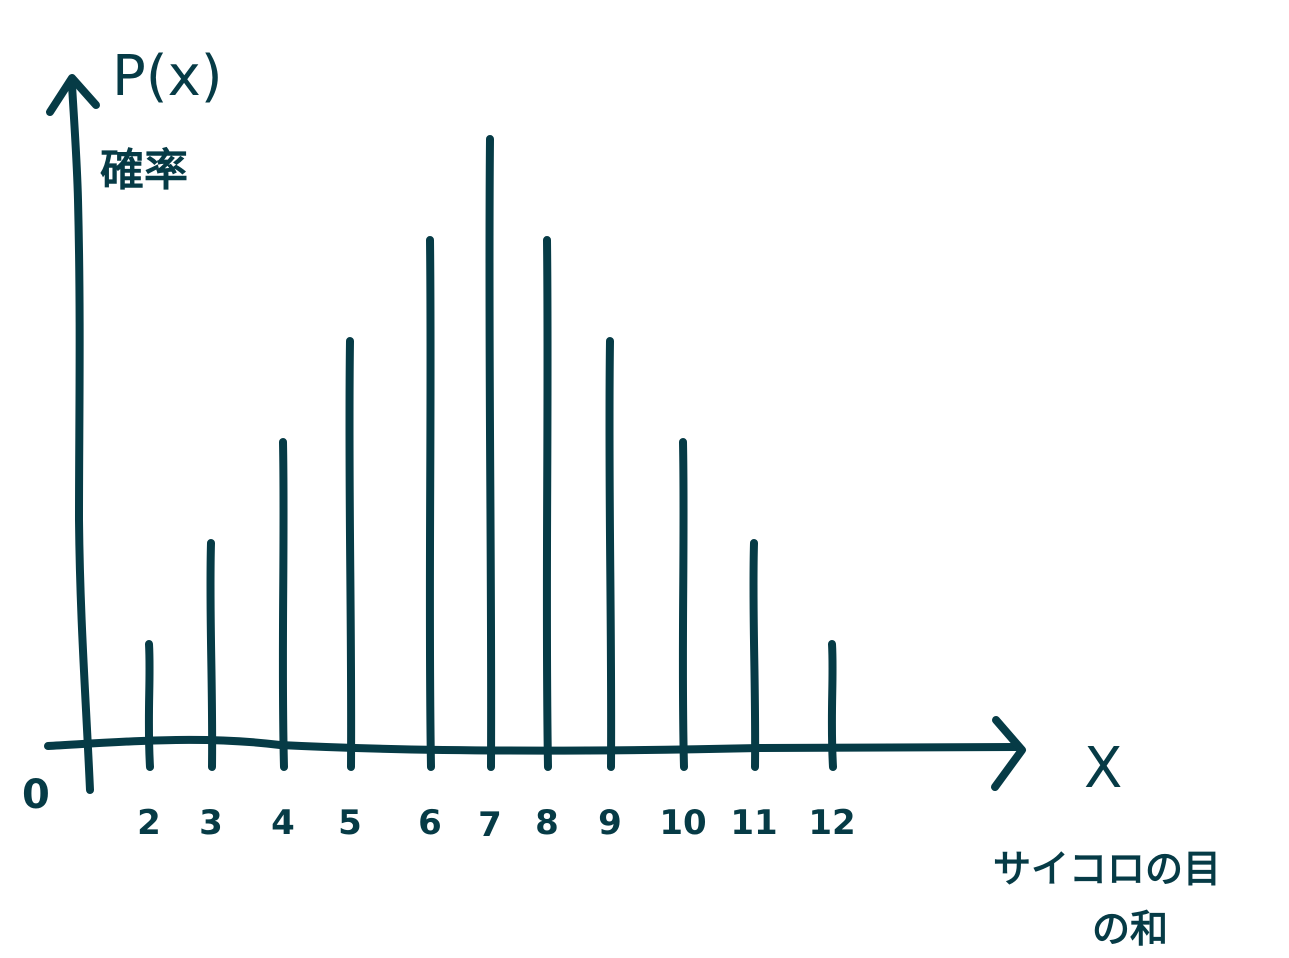 The height and width of the screenshot is (958, 1289). I want to click on tick-label-9: 9, so click(610, 823).